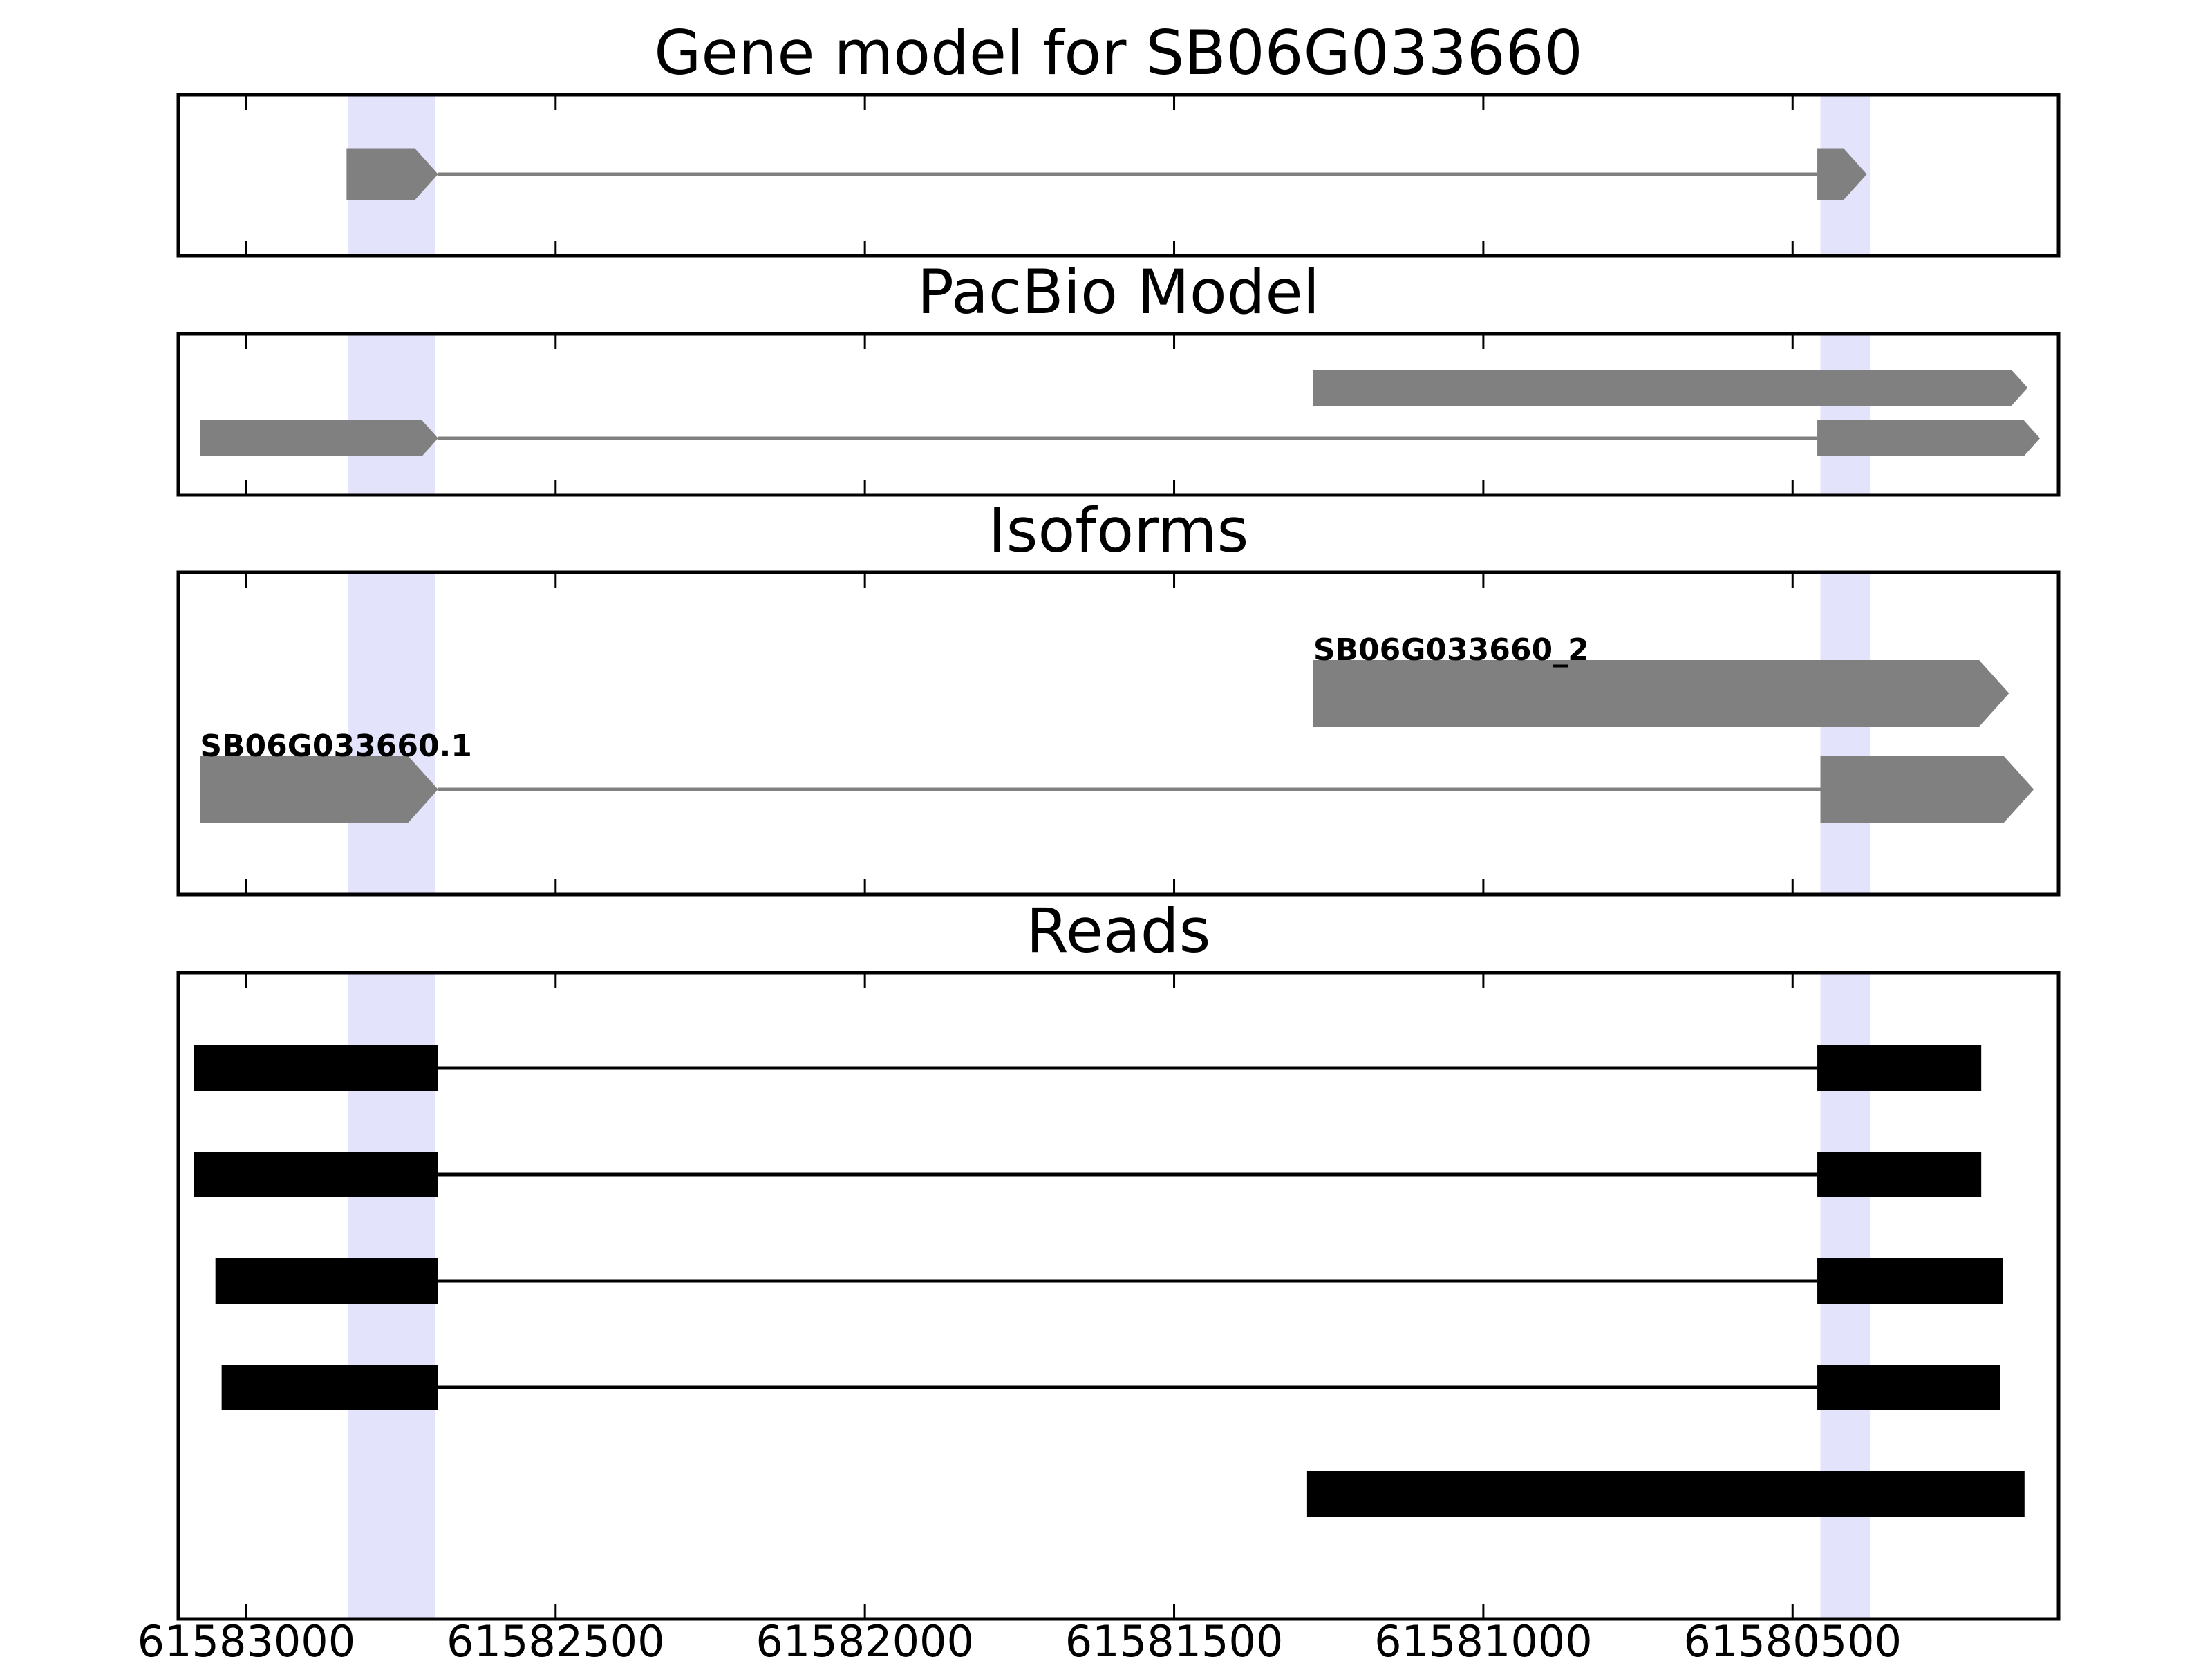 Image resolution: width=2212 pixels, height=1659 pixels. I want to click on panel-pacbio-model-tracks, so click(1120, 413).